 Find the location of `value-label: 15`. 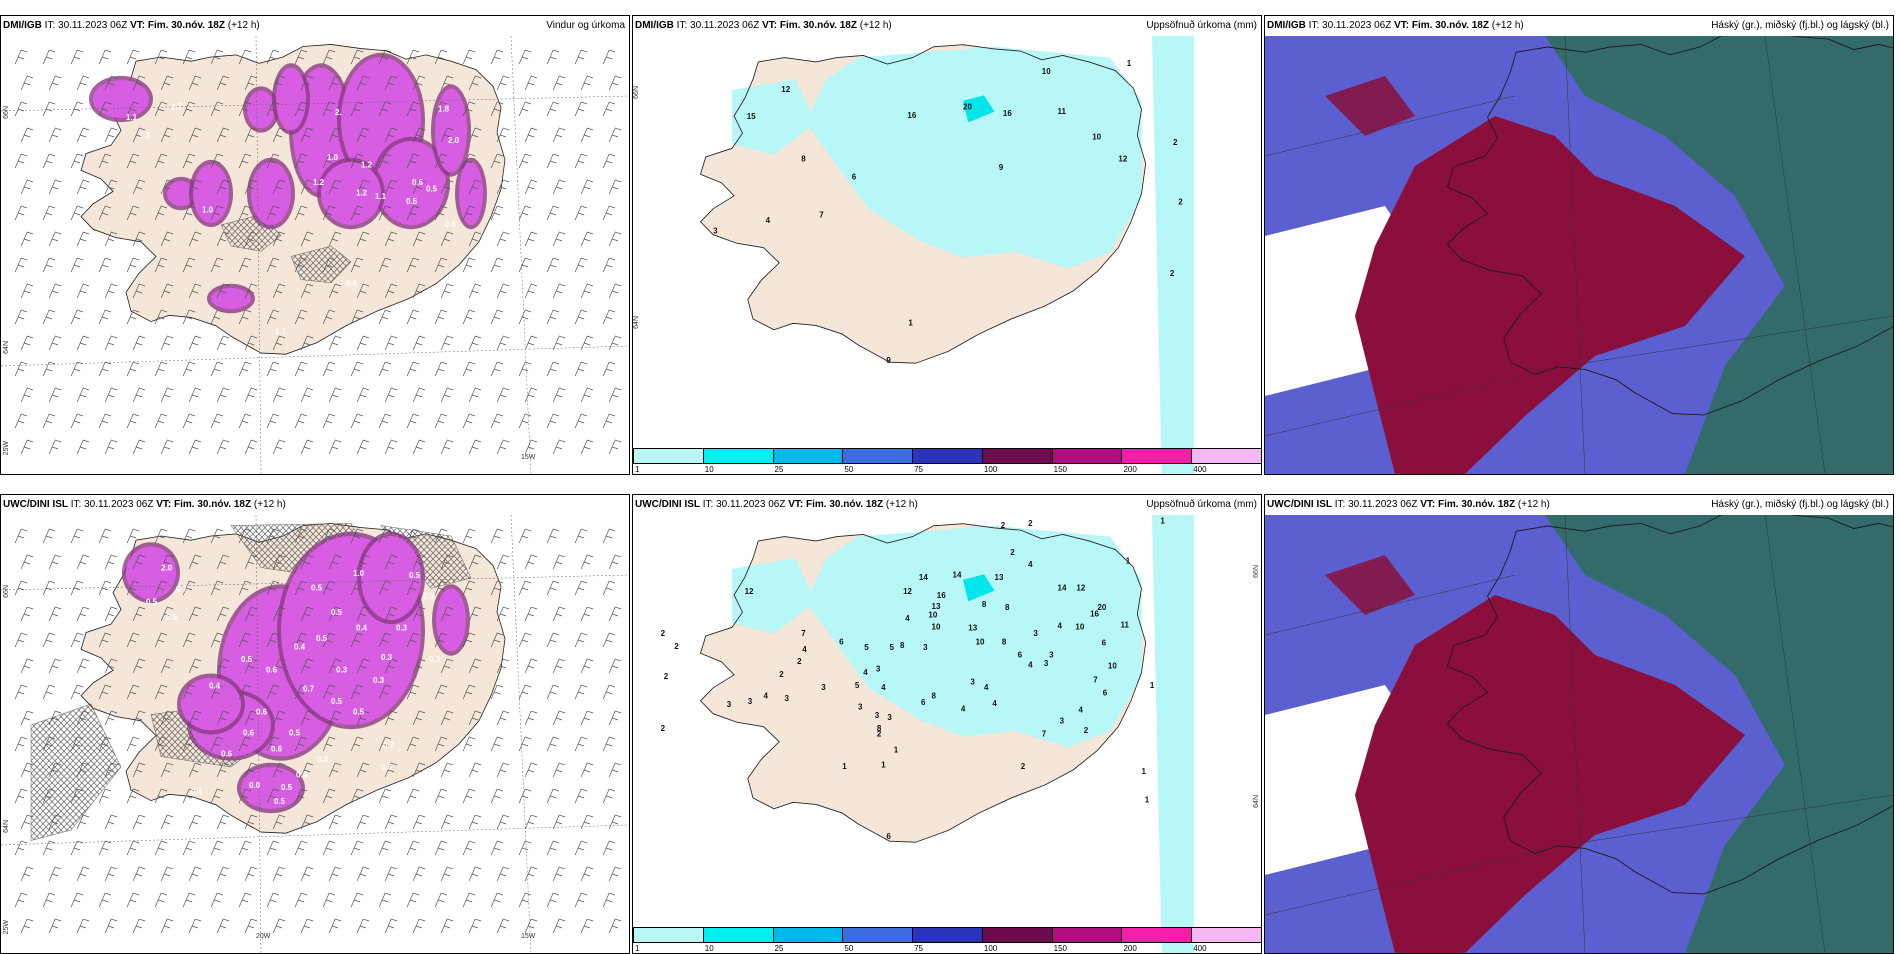

value-label: 15 is located at coordinates (751, 116).